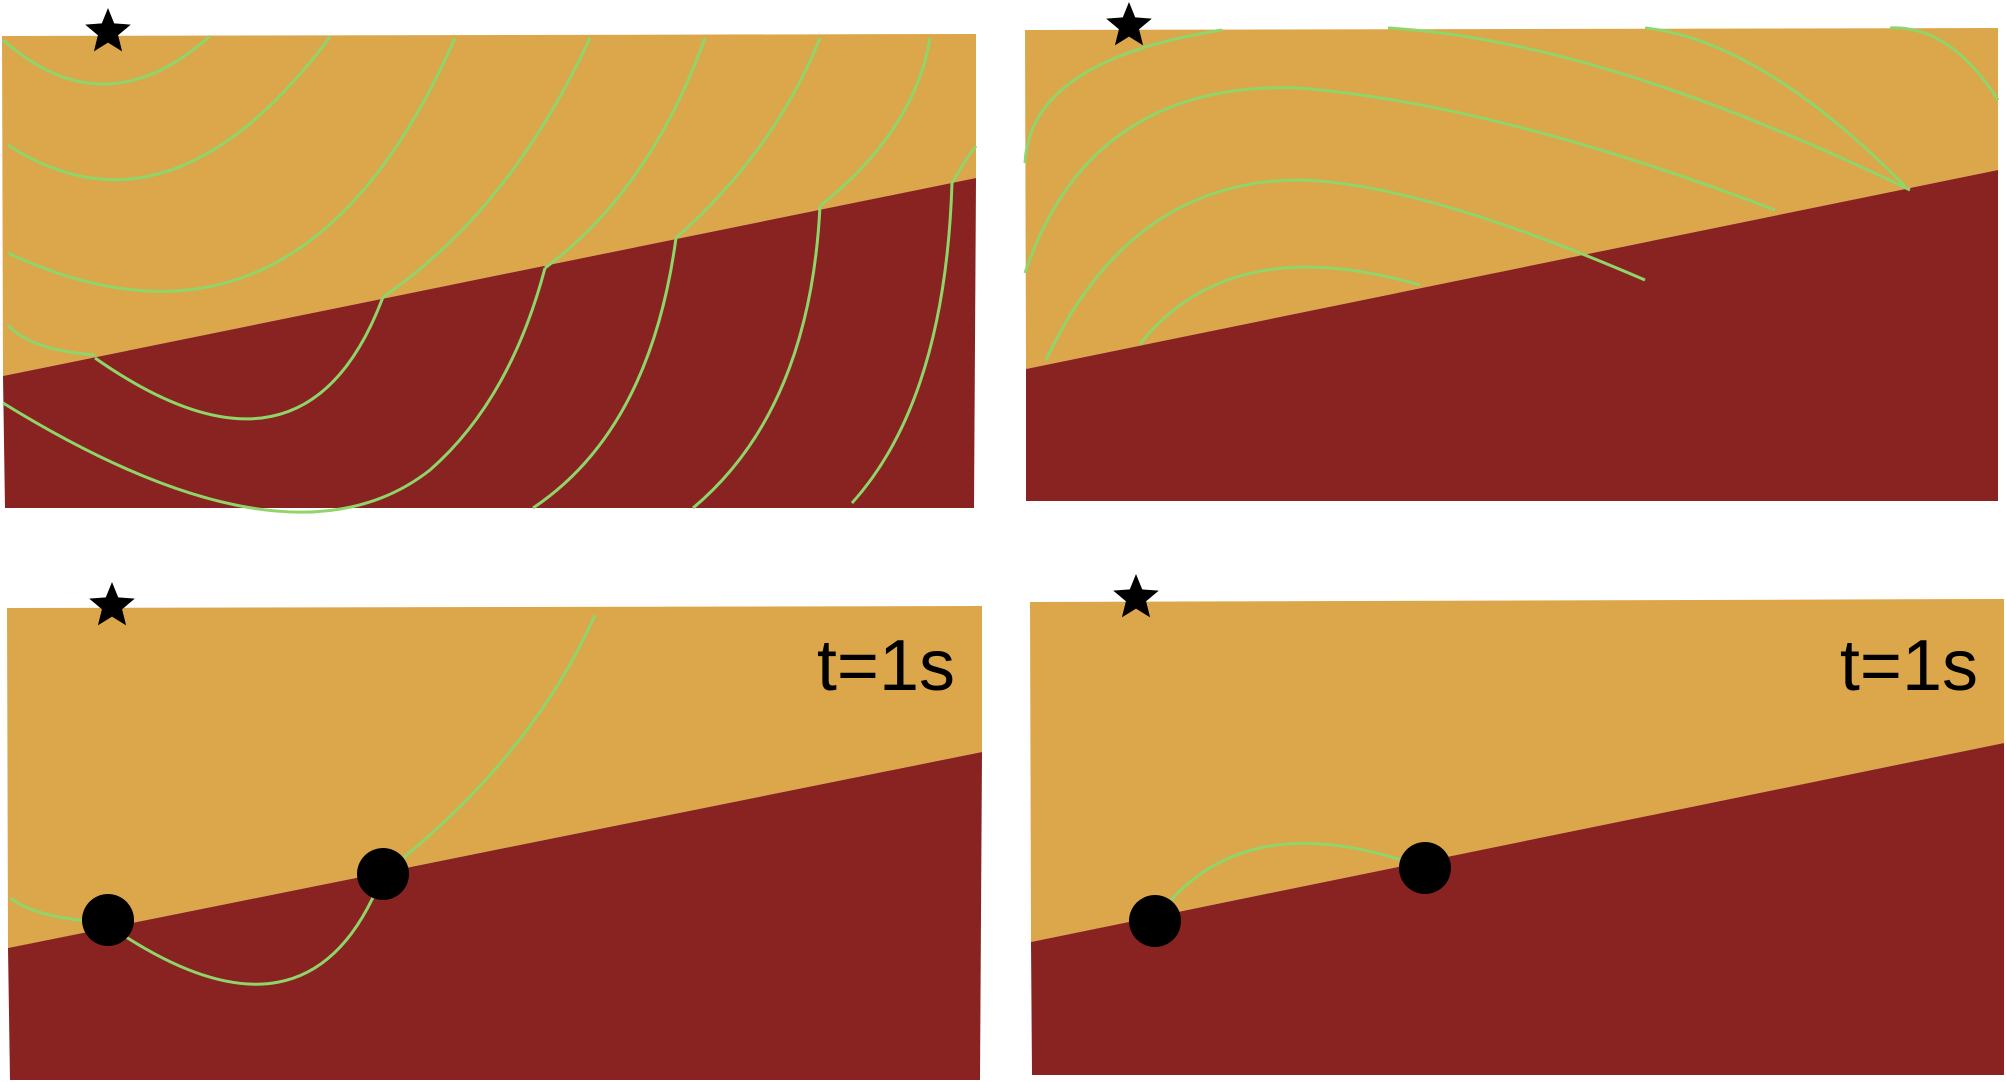 The width and height of the screenshot is (2006, 1082). I want to click on wavefronts, so click(1289, 881).